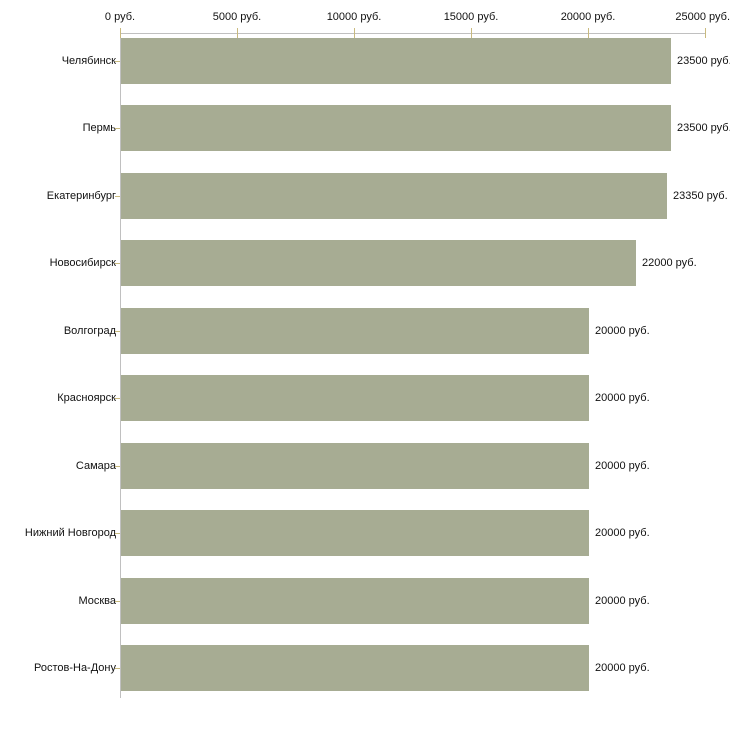 Image resolution: width=730 pixels, height=730 pixels. I want to click on bar-row: Челябинск 23500 руб., so click(365, 60).